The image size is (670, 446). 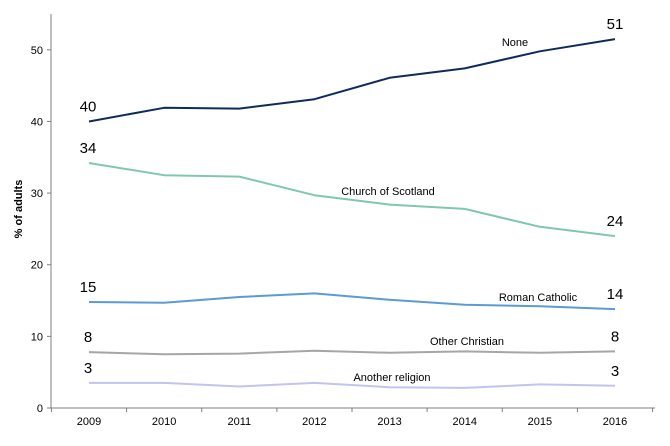 What do you see at coordinates (467, 342) in the screenshot?
I see `series-name-label: Other Christian` at bounding box center [467, 342].